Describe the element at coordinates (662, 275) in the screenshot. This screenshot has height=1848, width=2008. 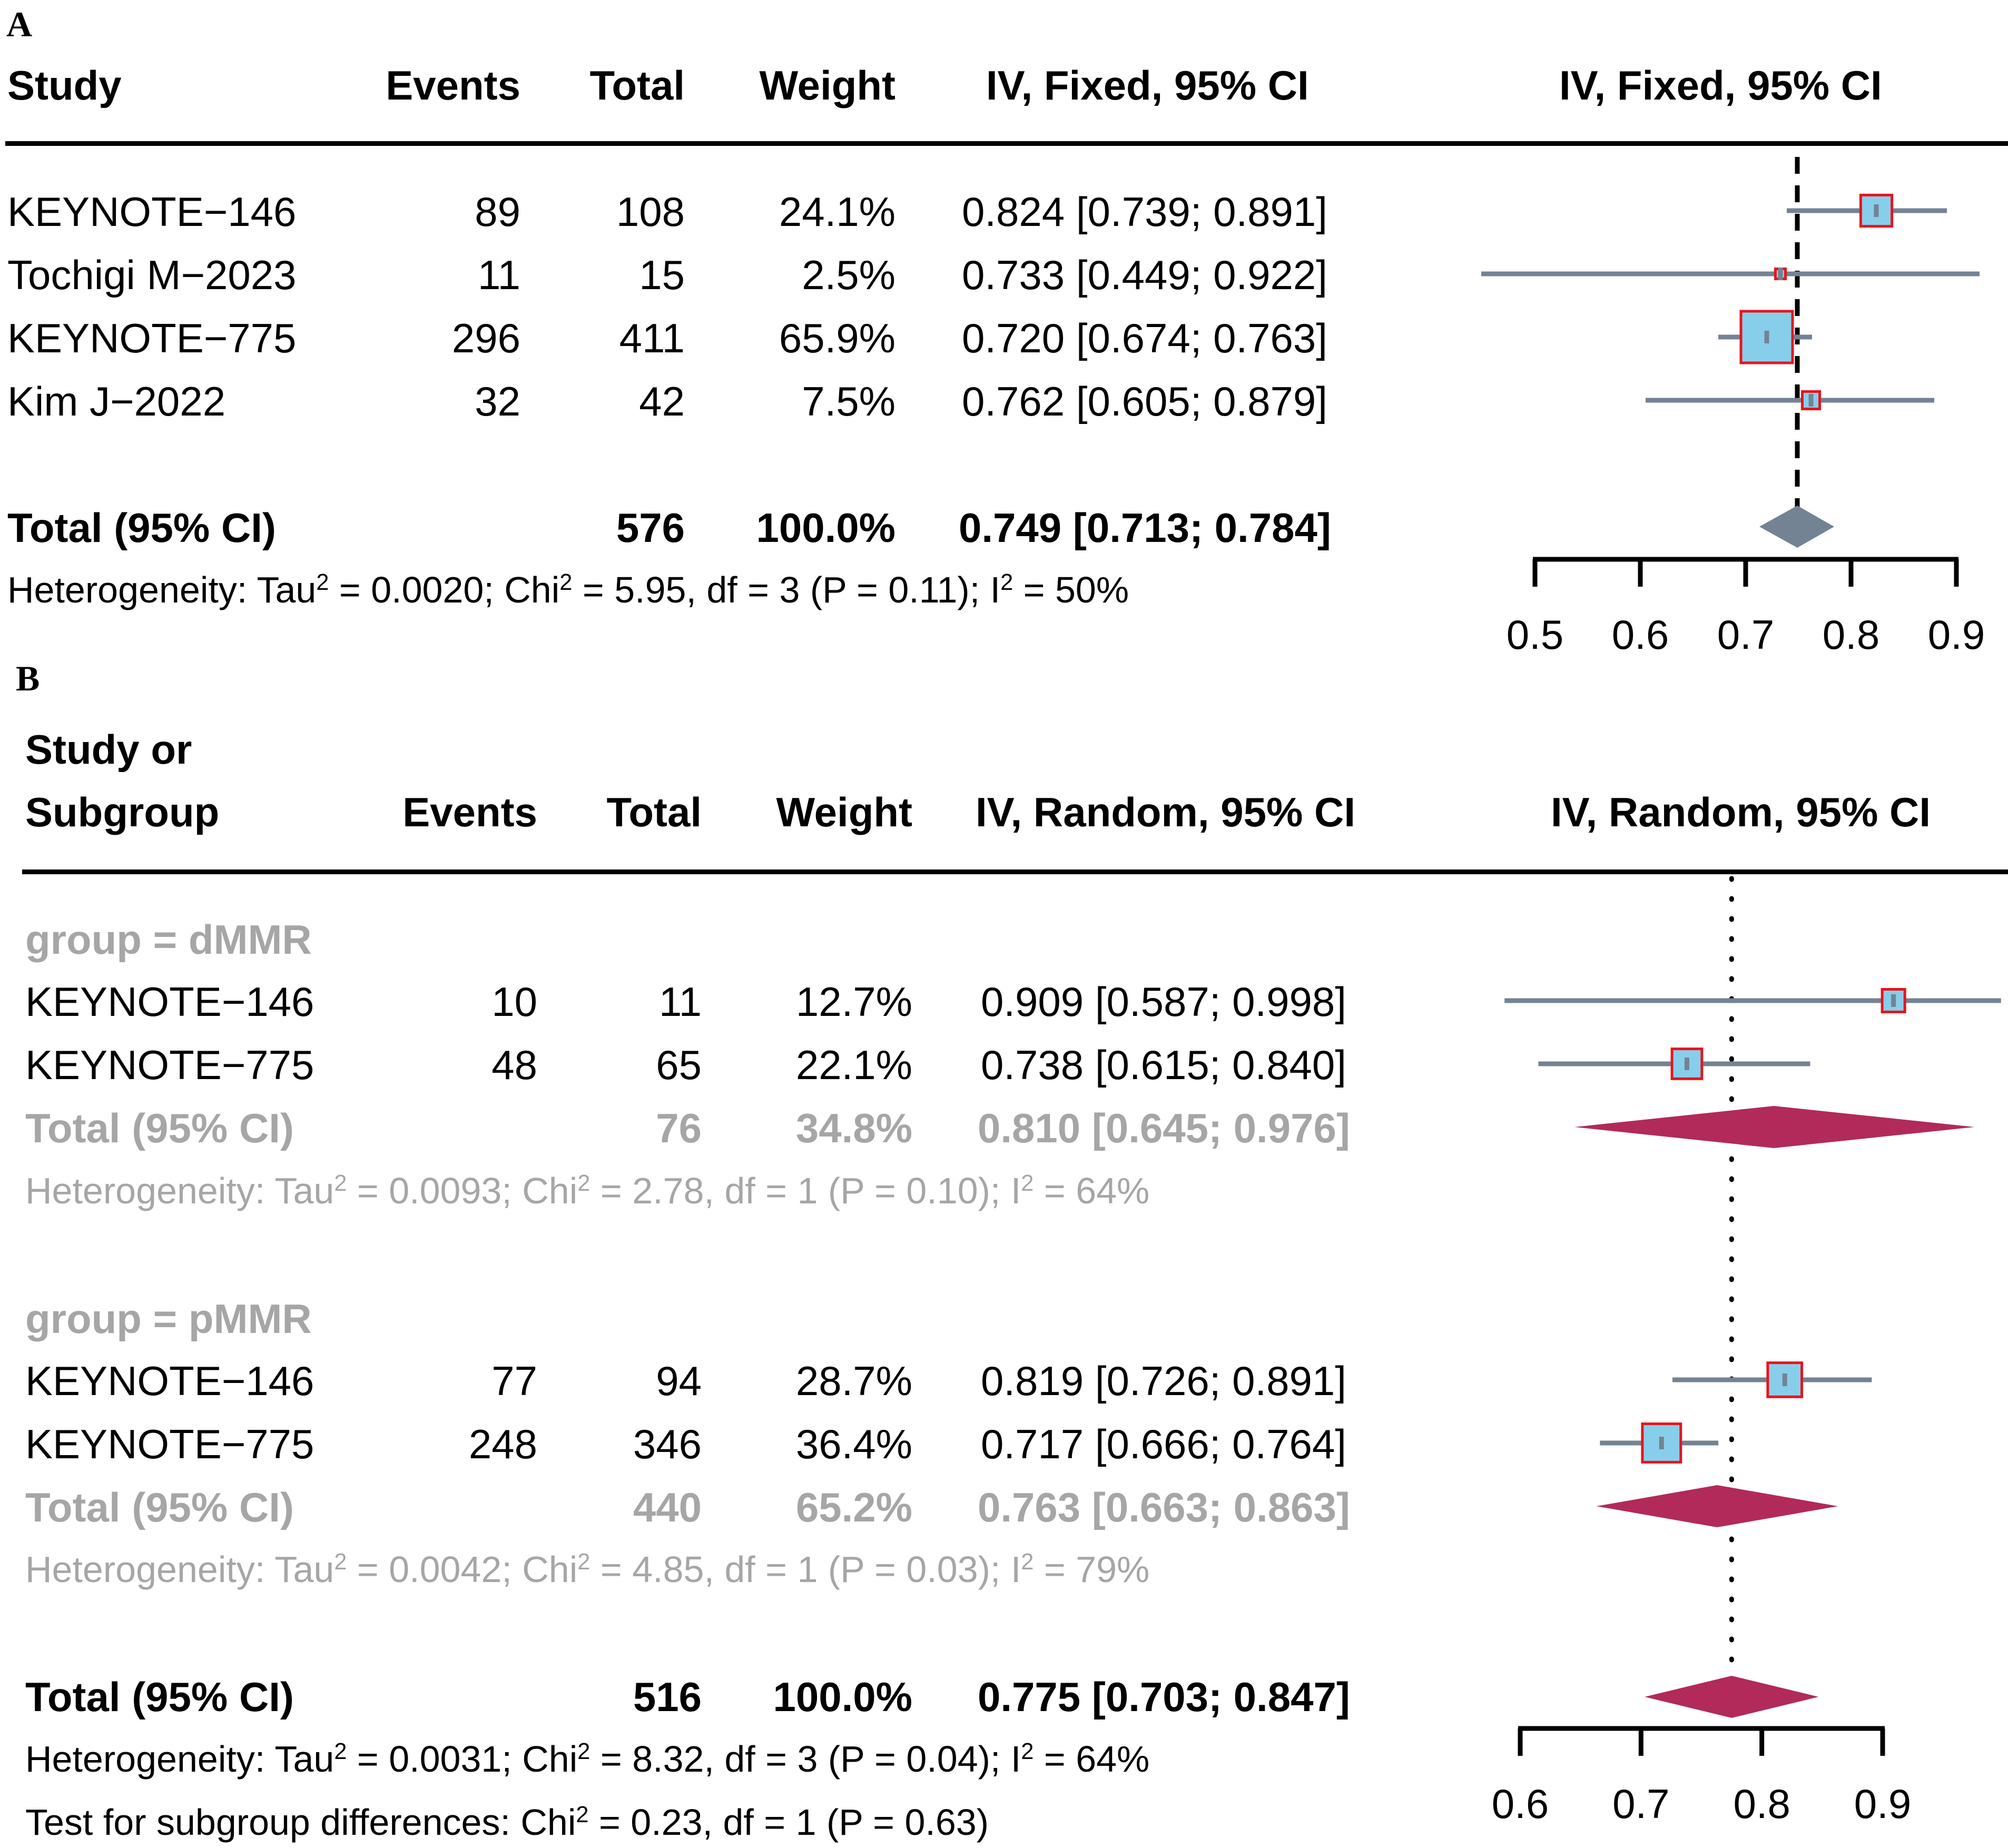
I see `study-total: 15` at that location.